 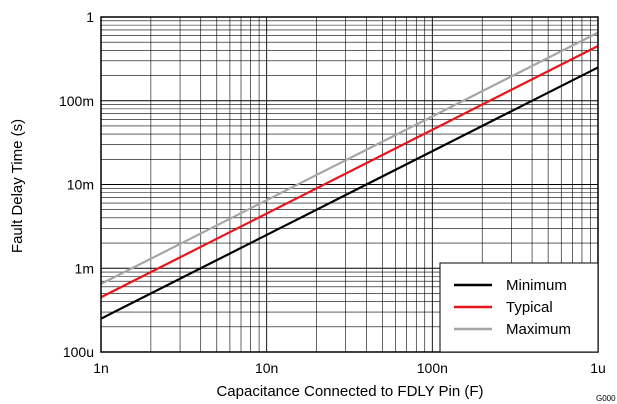 I want to click on x-axis-label: Capacitance Connected to FDLY Pin (F), so click(x=349, y=391).